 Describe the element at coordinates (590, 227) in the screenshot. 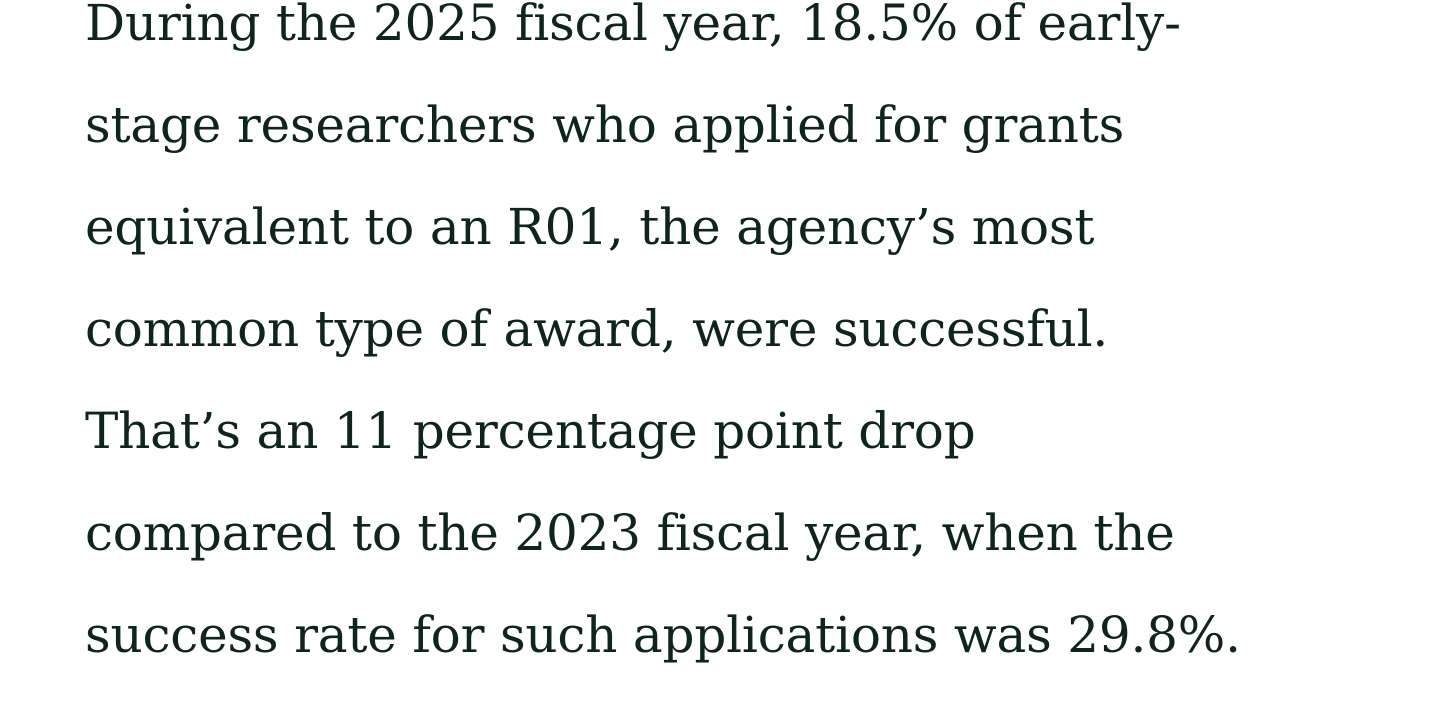

I see `paragraph-line-3: equivalent to an R01, the agency’s most` at that location.